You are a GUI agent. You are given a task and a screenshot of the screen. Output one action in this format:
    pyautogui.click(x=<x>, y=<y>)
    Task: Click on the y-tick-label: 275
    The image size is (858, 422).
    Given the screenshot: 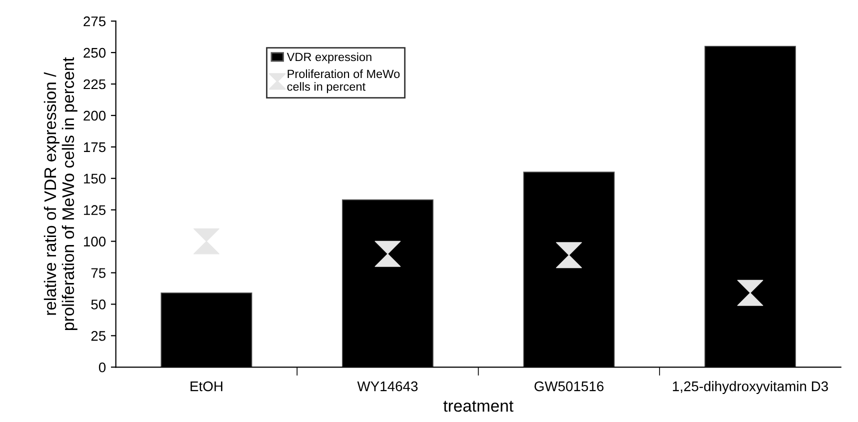 What is the action you would take?
    pyautogui.click(x=95, y=21)
    